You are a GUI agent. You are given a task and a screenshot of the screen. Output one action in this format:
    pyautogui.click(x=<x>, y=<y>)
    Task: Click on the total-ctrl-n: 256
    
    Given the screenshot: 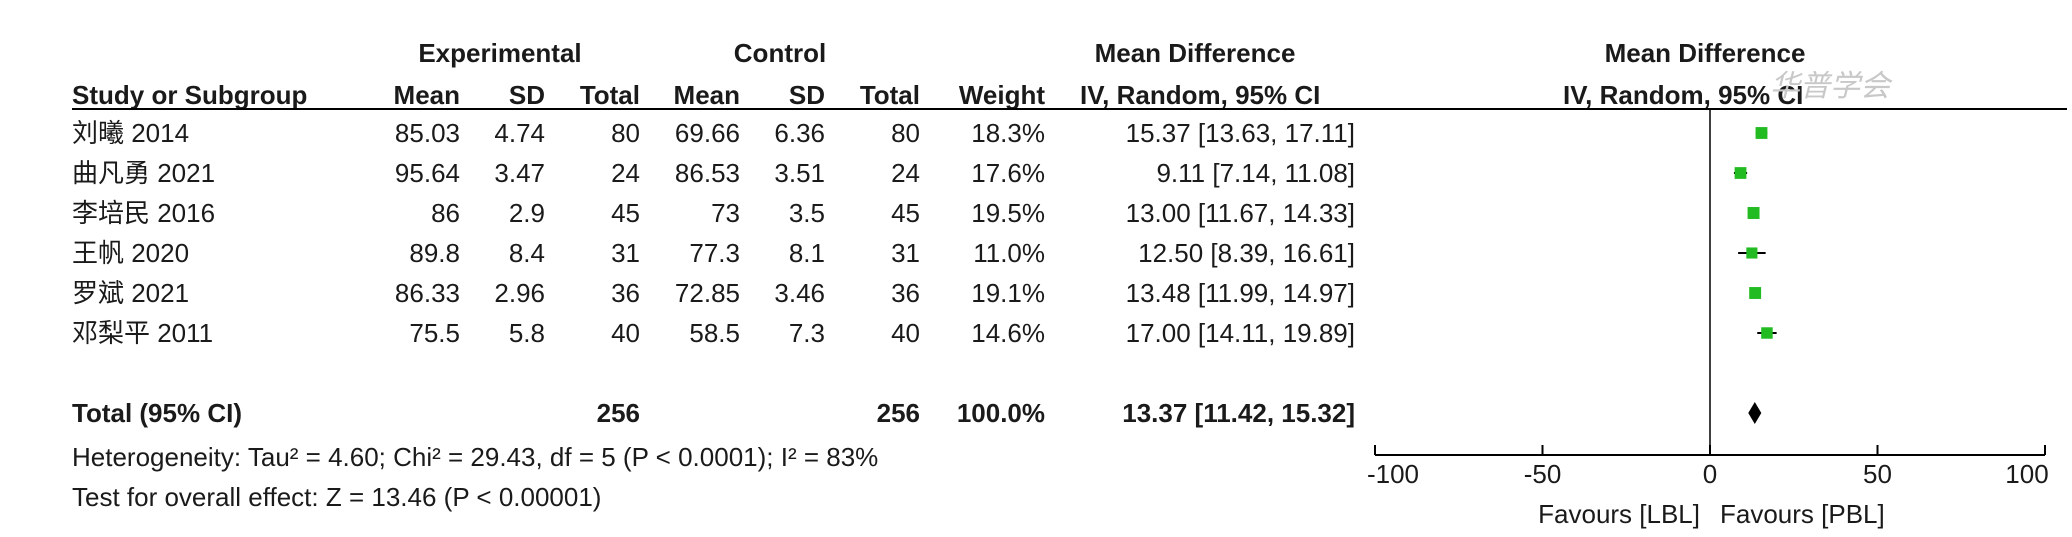 What is the action you would take?
    pyautogui.click(x=898, y=413)
    